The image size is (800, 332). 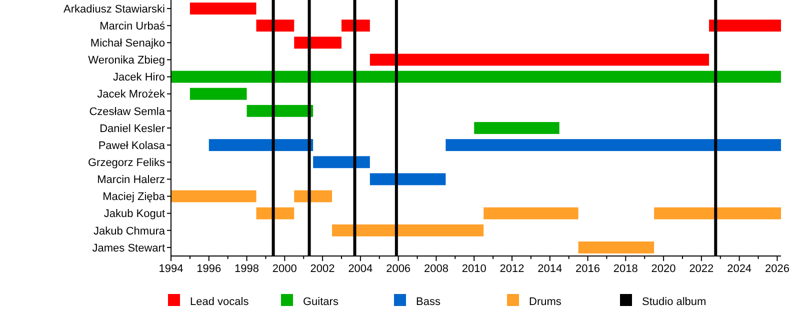 I want to click on legend-label: Drums, so click(x=545, y=302).